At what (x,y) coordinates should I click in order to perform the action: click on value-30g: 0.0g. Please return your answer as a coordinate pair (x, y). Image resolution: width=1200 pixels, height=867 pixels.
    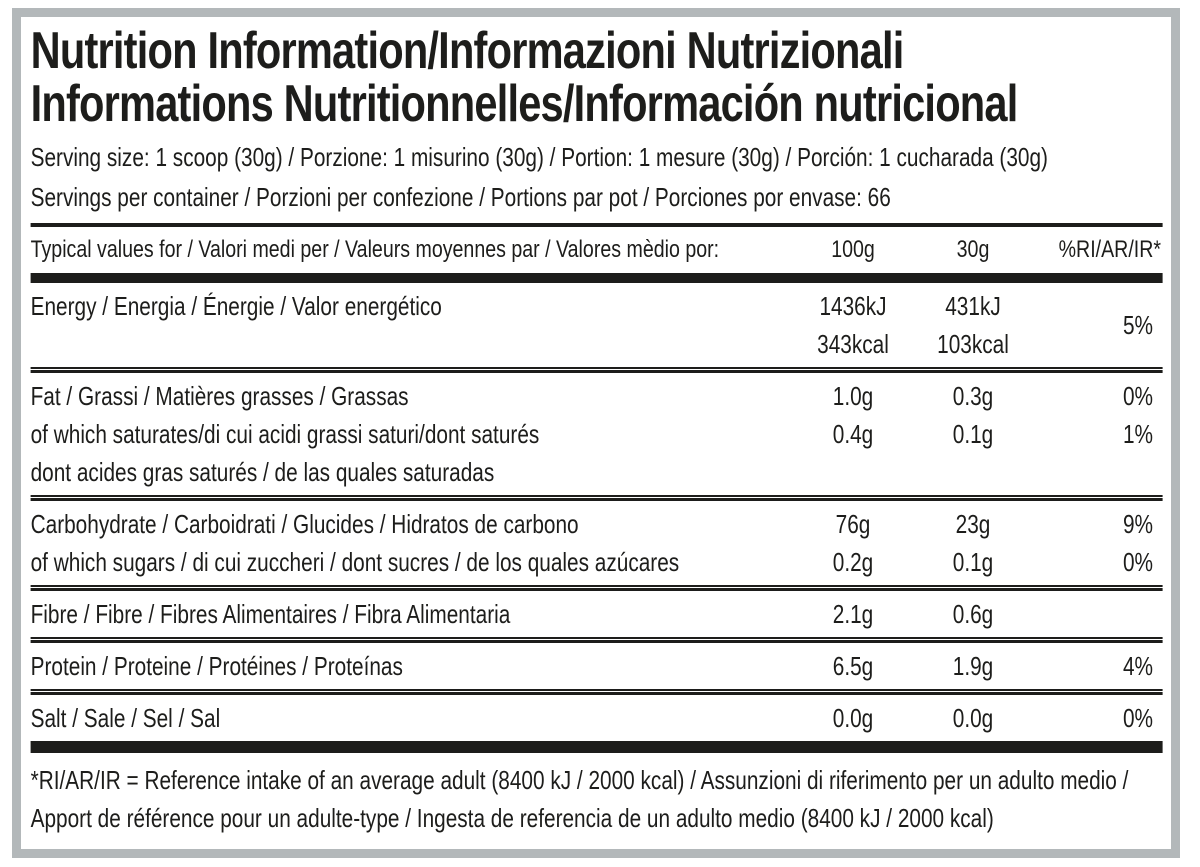
    Looking at the image, I should click on (973, 718).